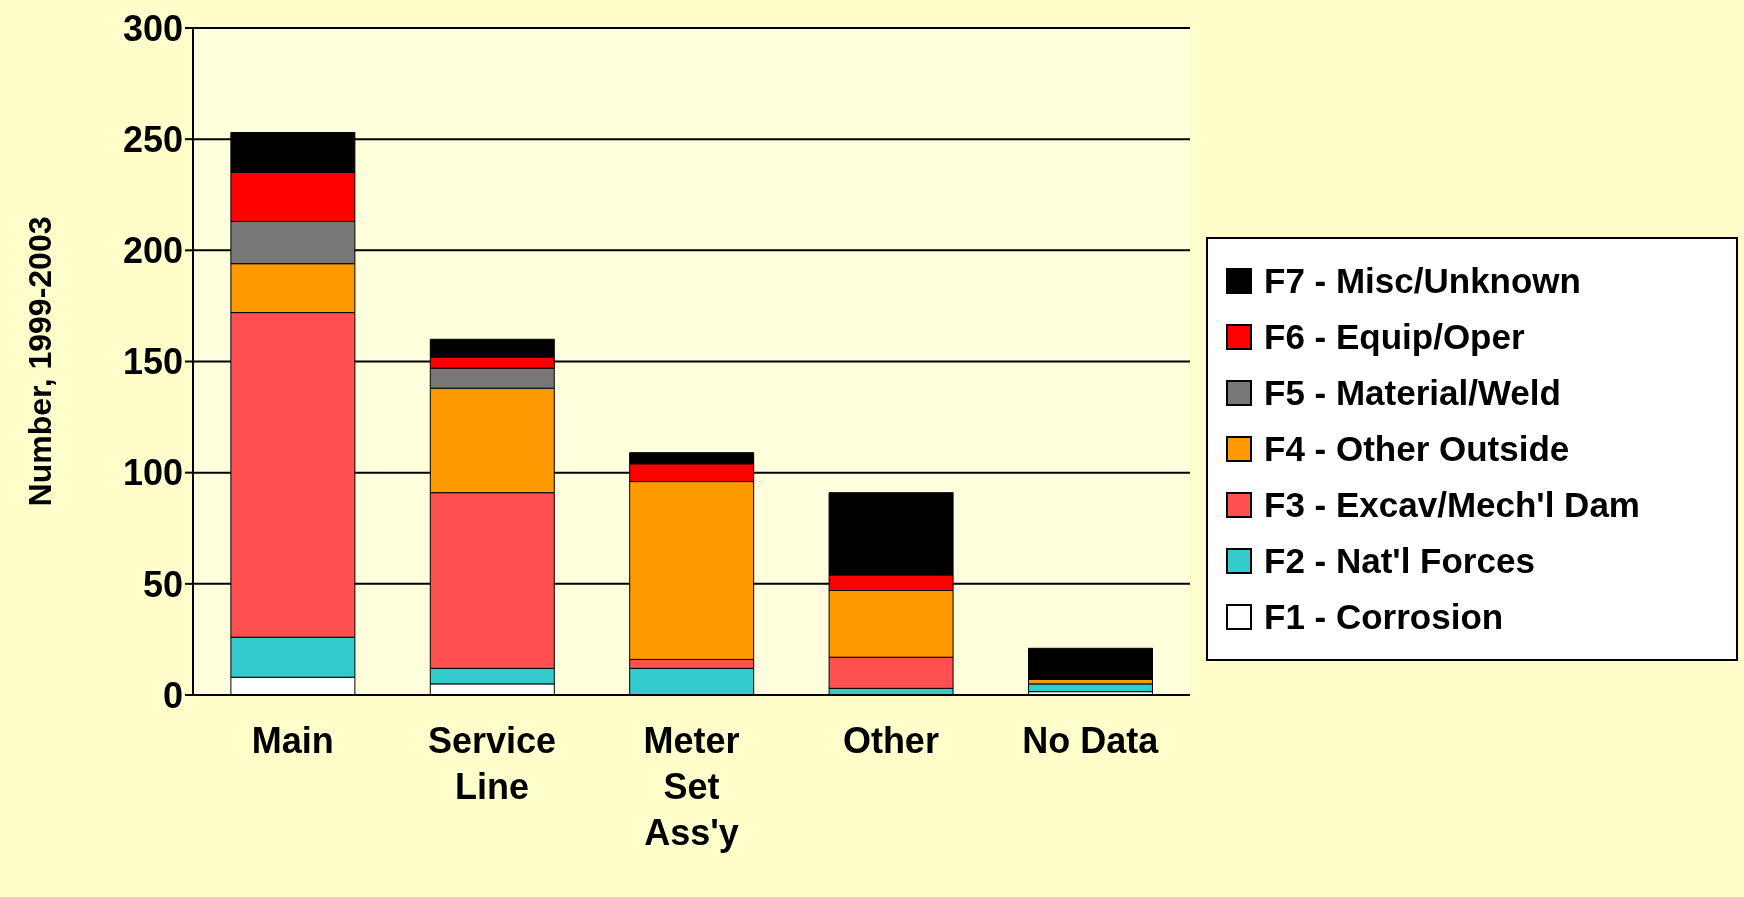 This screenshot has width=1744, height=897. What do you see at coordinates (40, 361) in the screenshot?
I see `y-axis-title: Number, 1999-2003` at bounding box center [40, 361].